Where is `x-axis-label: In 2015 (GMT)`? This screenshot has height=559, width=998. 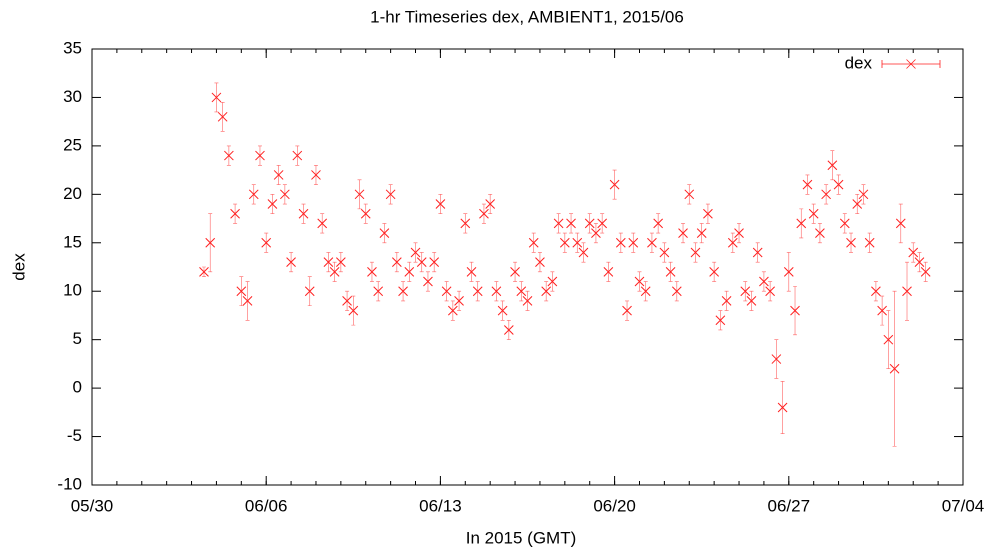 x-axis-label: In 2015 (GMT) is located at coordinates (521, 537).